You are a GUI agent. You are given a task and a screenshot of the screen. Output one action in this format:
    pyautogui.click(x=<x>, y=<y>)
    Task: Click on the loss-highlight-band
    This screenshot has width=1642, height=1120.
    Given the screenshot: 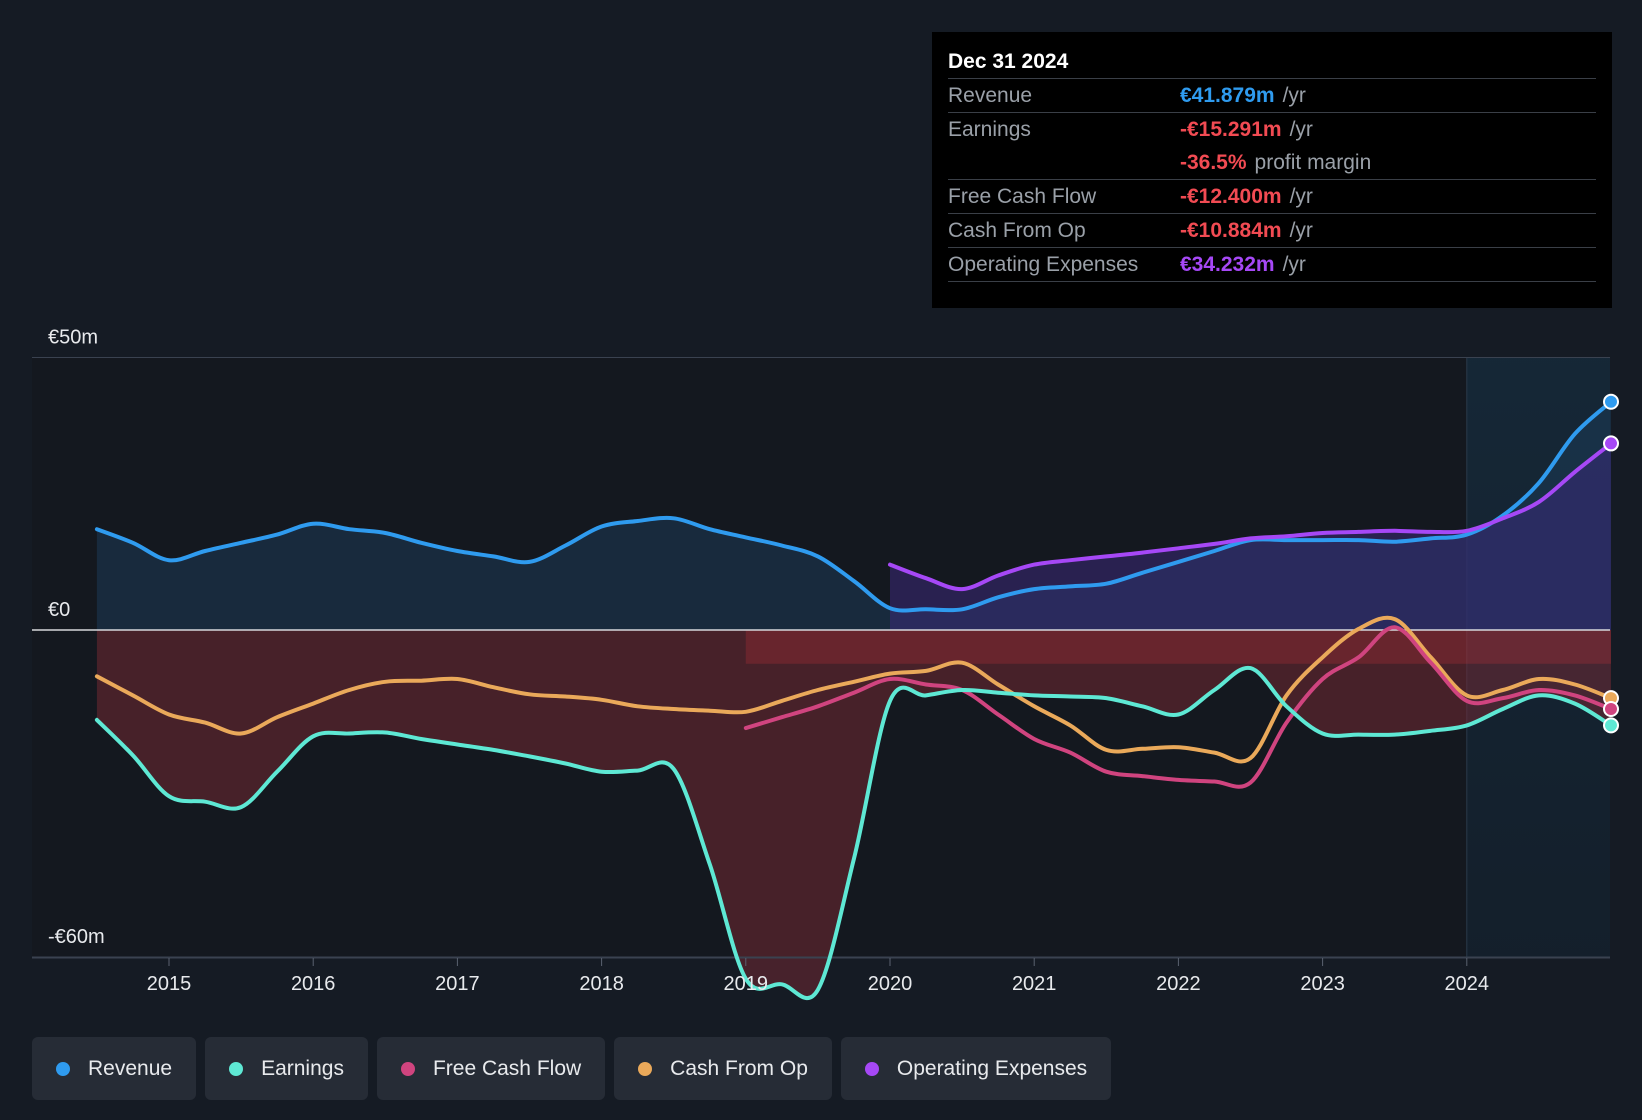 What is the action you would take?
    pyautogui.click(x=1178, y=647)
    